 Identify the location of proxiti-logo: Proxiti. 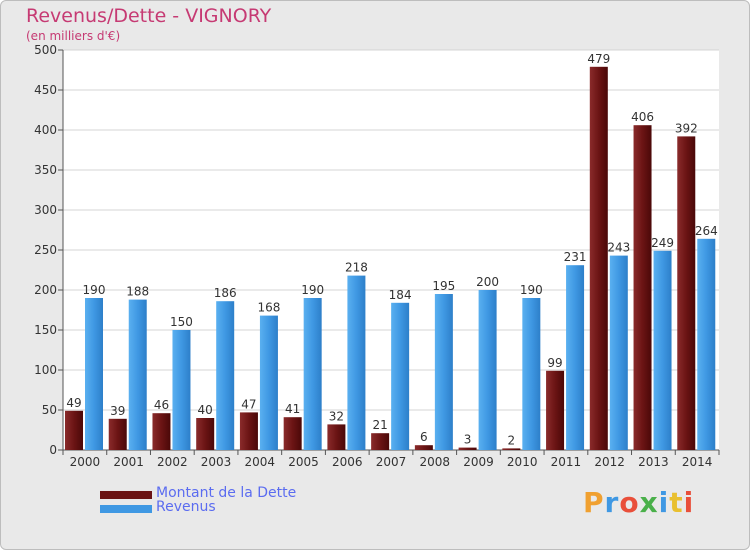
(638, 502).